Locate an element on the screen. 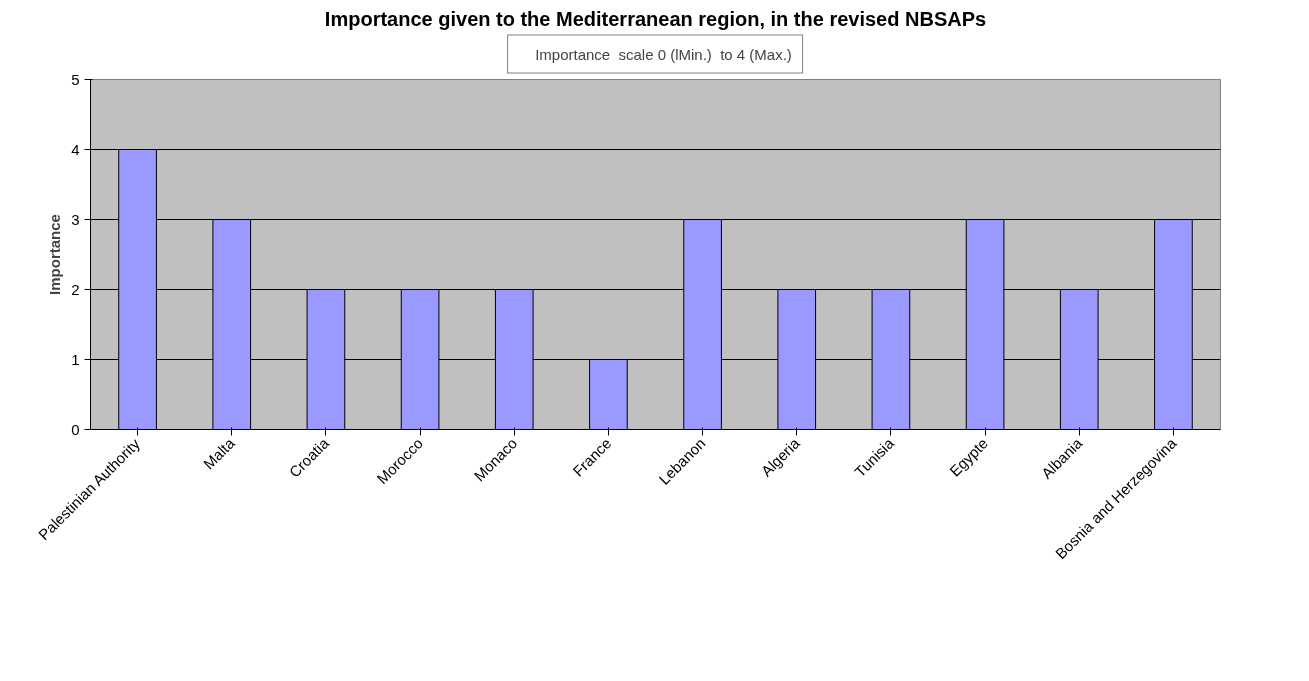 Image resolution: width=1309 pixels, height=681 pixels. y-tick-label: 0 is located at coordinates (75, 429).